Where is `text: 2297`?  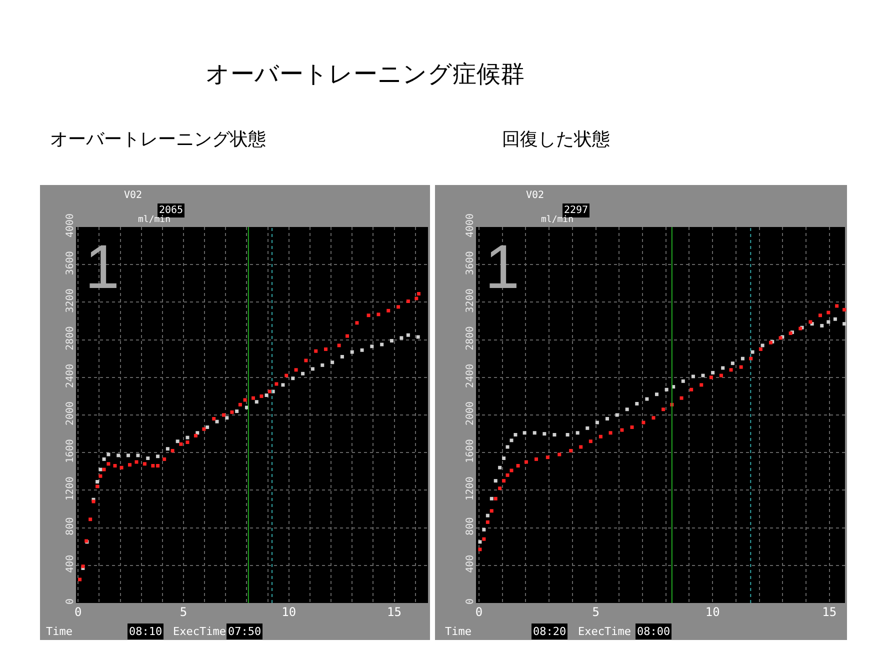 text: 2297 is located at coordinates (576, 210).